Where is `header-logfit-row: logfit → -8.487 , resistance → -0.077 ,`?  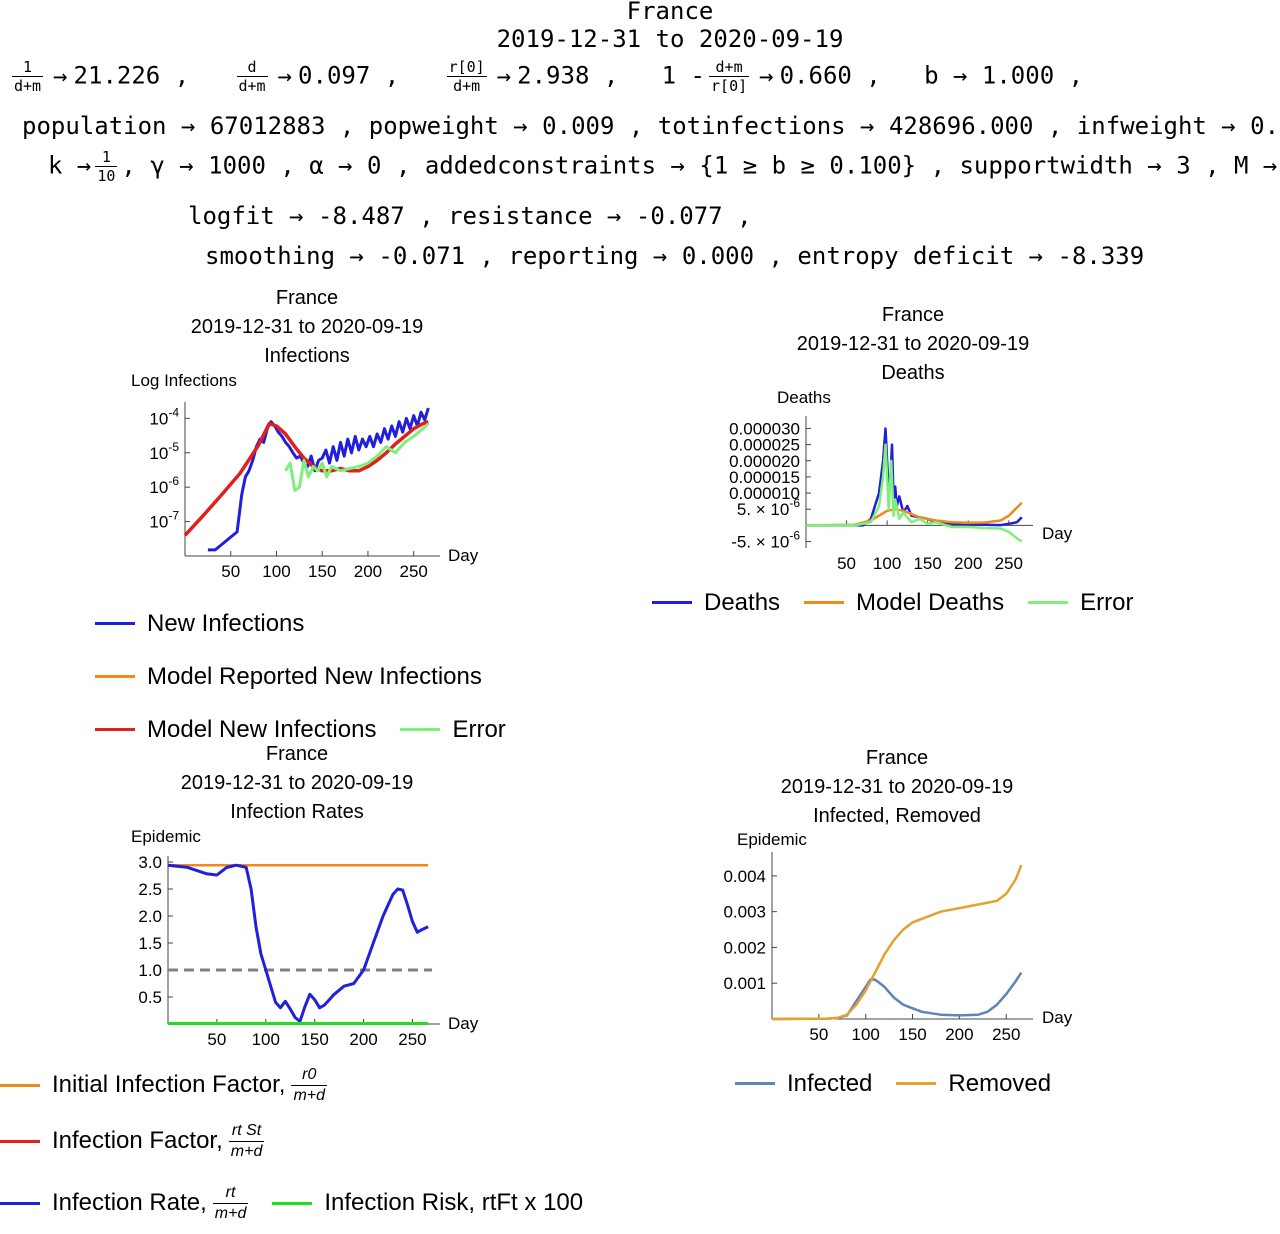 header-logfit-row: logfit → -8.487 , resistance → -0.077 , is located at coordinates (470, 216).